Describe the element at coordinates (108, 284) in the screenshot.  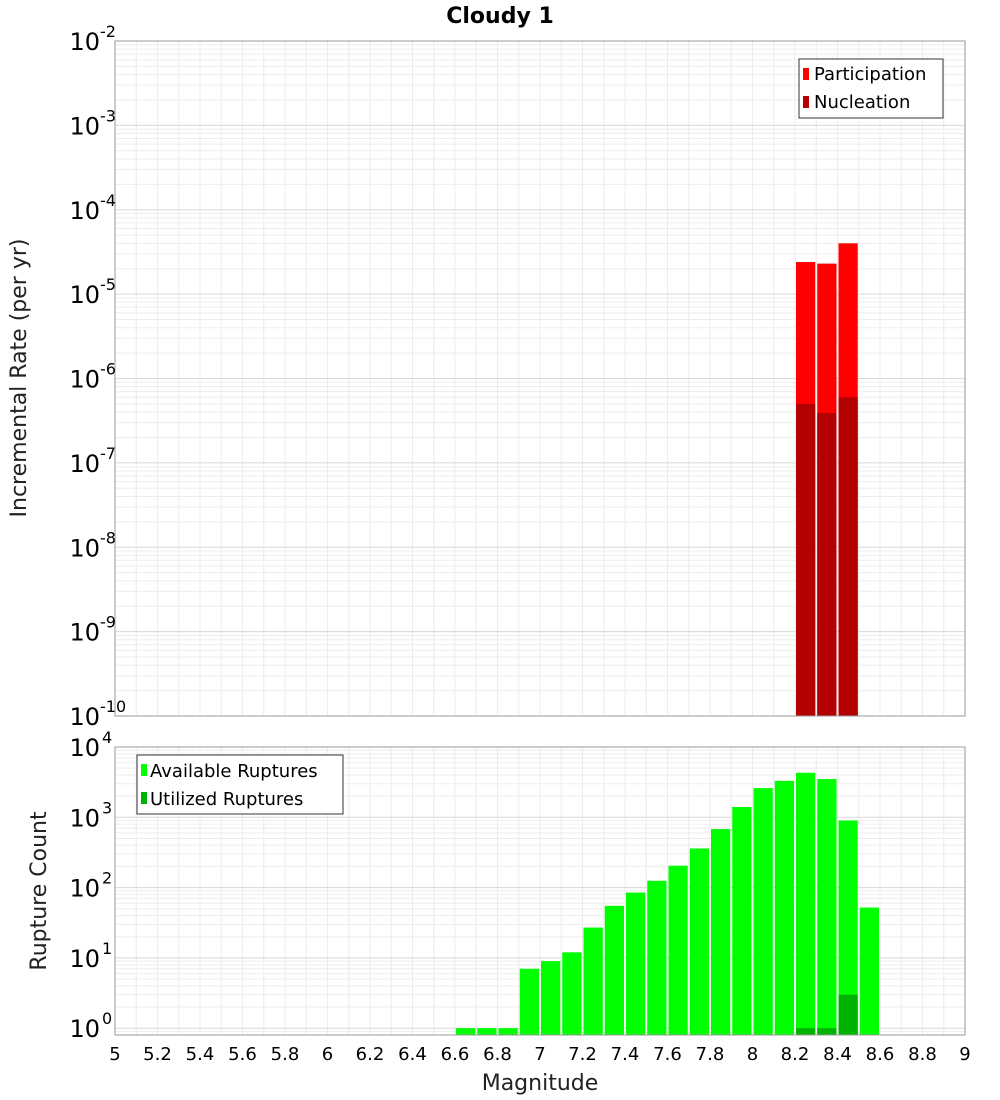
I see `y-tick-exponent: -5` at that location.